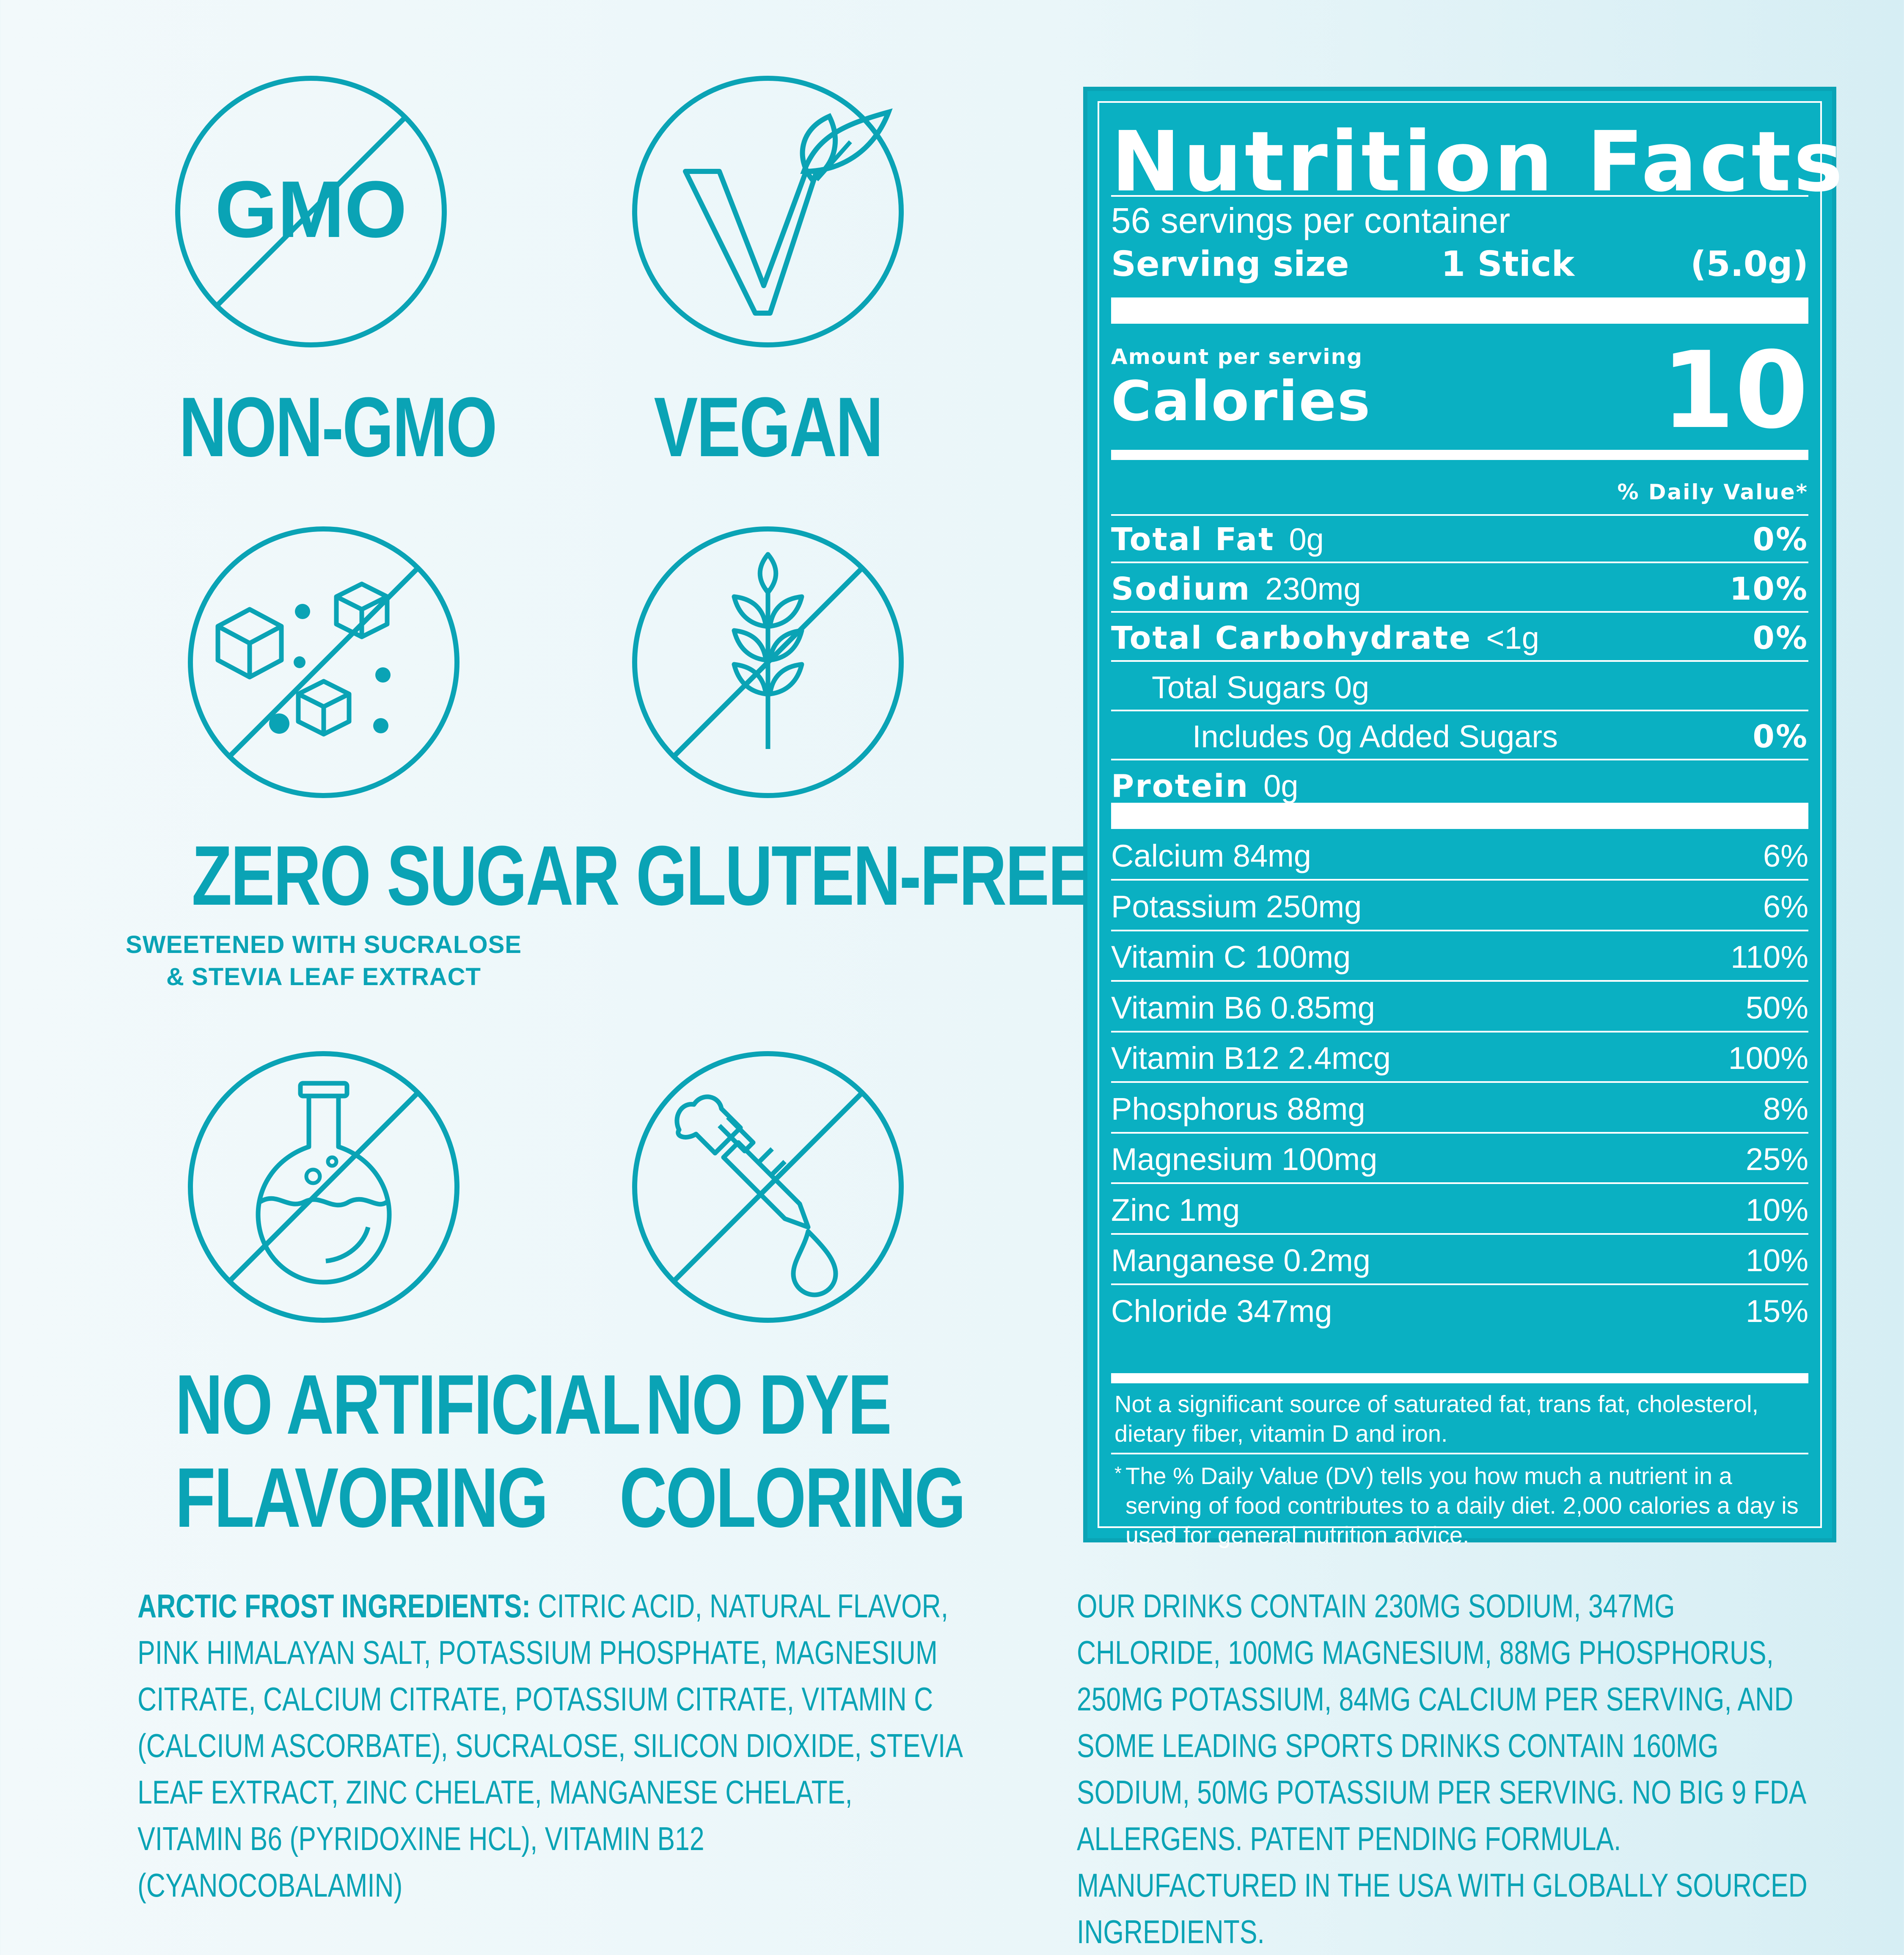  What do you see at coordinates (1785, 1108) in the screenshot?
I see `micronutrient-daily-value: 8%` at bounding box center [1785, 1108].